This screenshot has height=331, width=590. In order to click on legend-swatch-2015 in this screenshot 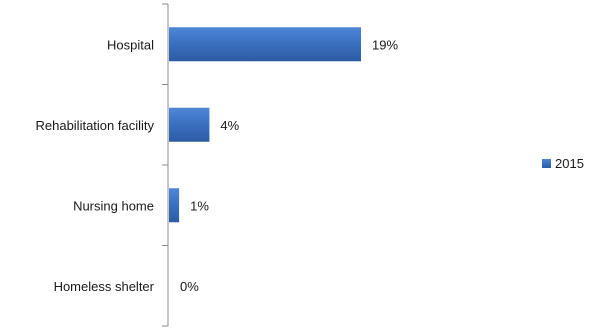, I will do `click(546, 163)`.